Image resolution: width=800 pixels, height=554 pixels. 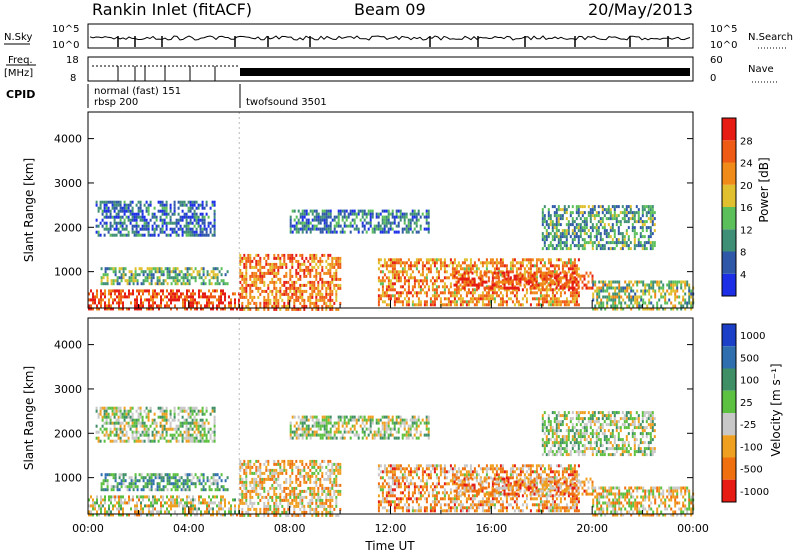 What do you see at coordinates (723, 29) in the screenshot?
I see `nsearch-top-tick: 10^5` at bounding box center [723, 29].